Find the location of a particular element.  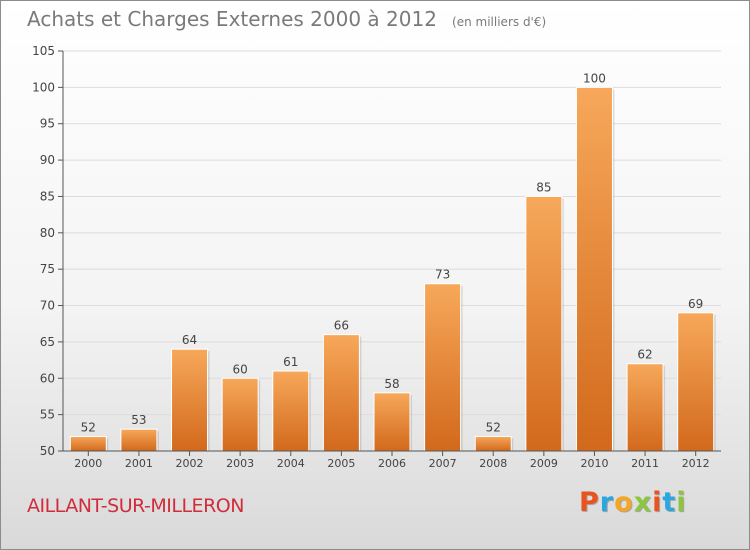

x-tick-label: 2004 is located at coordinates (291, 463).